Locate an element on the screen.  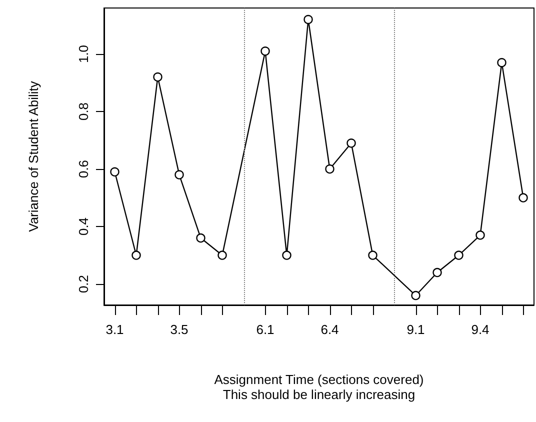
x-tick-label: 3.5 is located at coordinates (179, 329).